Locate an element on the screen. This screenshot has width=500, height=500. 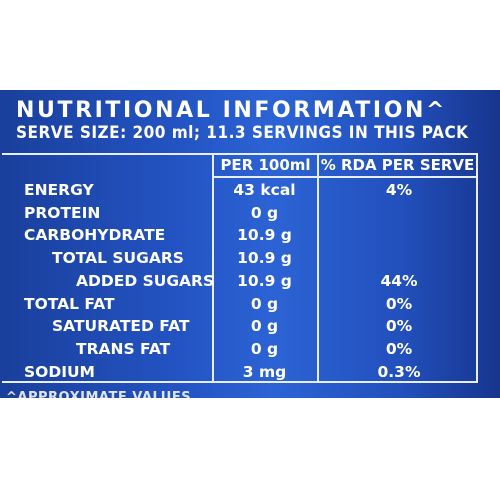
table-row: SATURATED FAT 0 g 0% is located at coordinates (250, 326).